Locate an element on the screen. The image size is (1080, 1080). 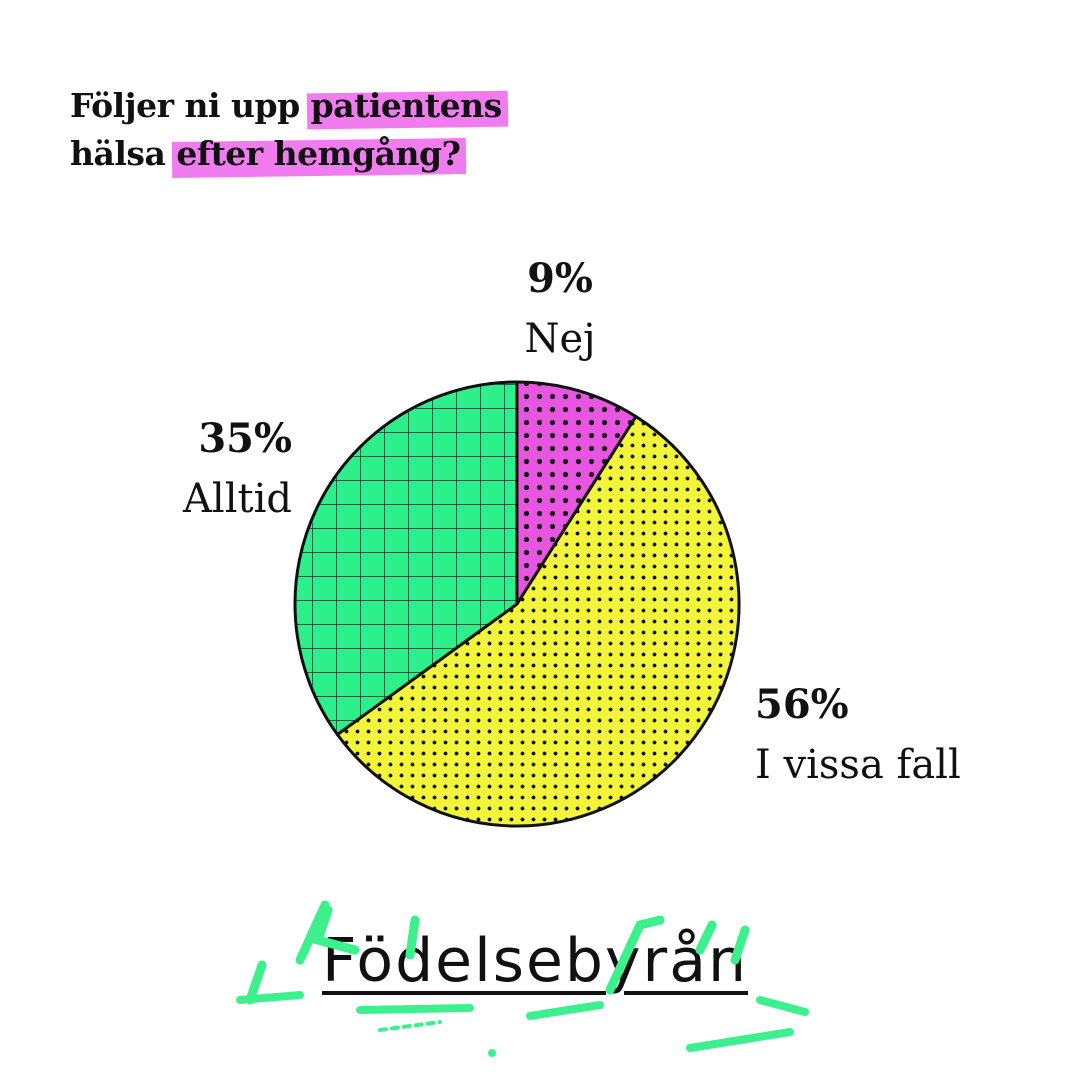
title-highlight-2: efter hemgång? is located at coordinates (318, 154).